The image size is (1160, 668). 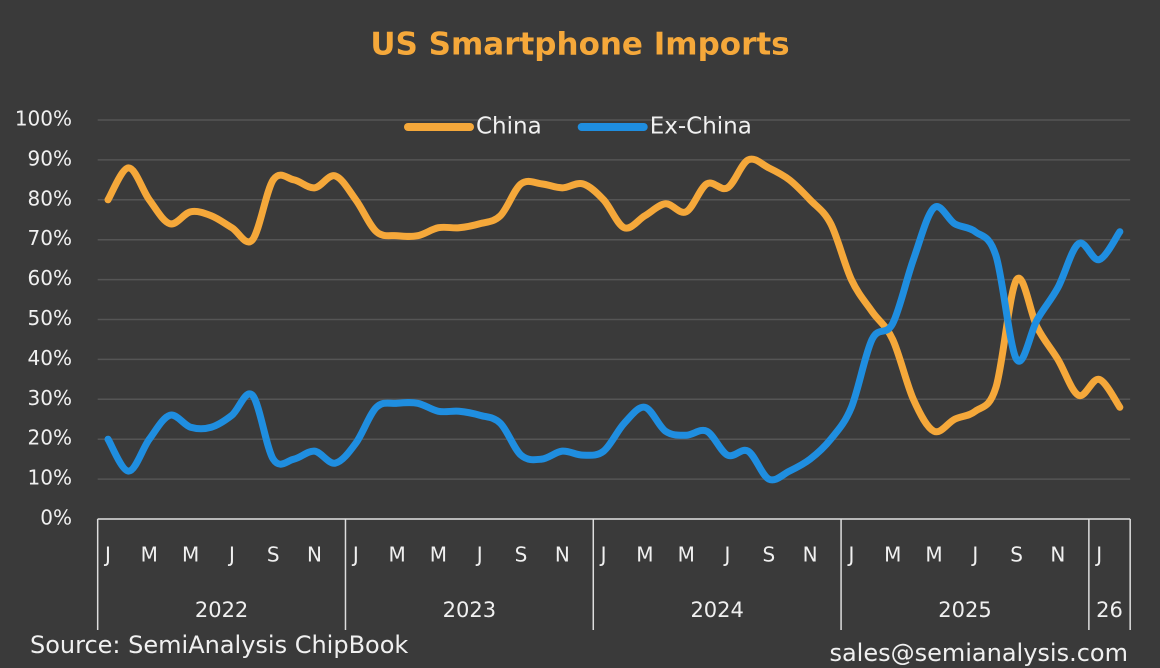 I want to click on y-tick-label: 60%, so click(x=50, y=278).